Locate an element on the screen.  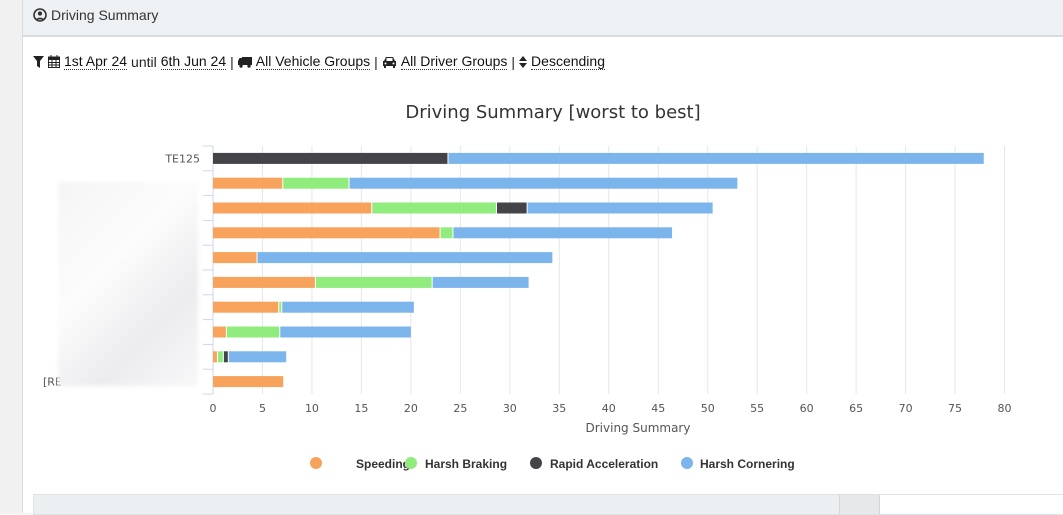
car-icon is located at coordinates (389, 62).